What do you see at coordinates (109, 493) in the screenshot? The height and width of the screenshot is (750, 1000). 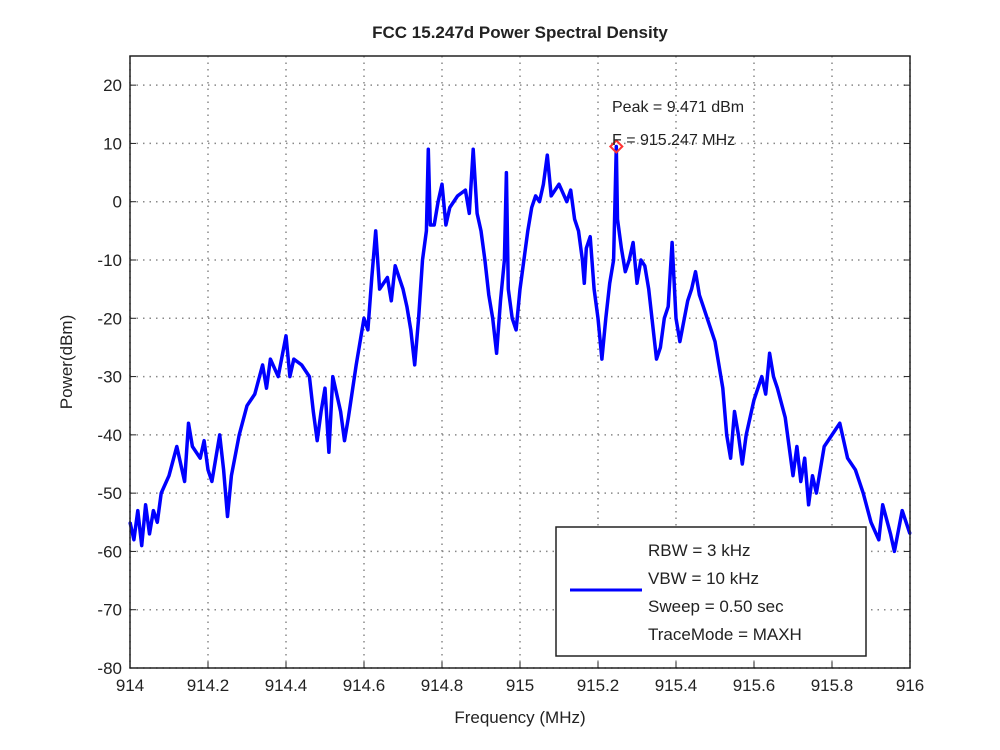 I see `y-tick-label: -50` at bounding box center [109, 493].